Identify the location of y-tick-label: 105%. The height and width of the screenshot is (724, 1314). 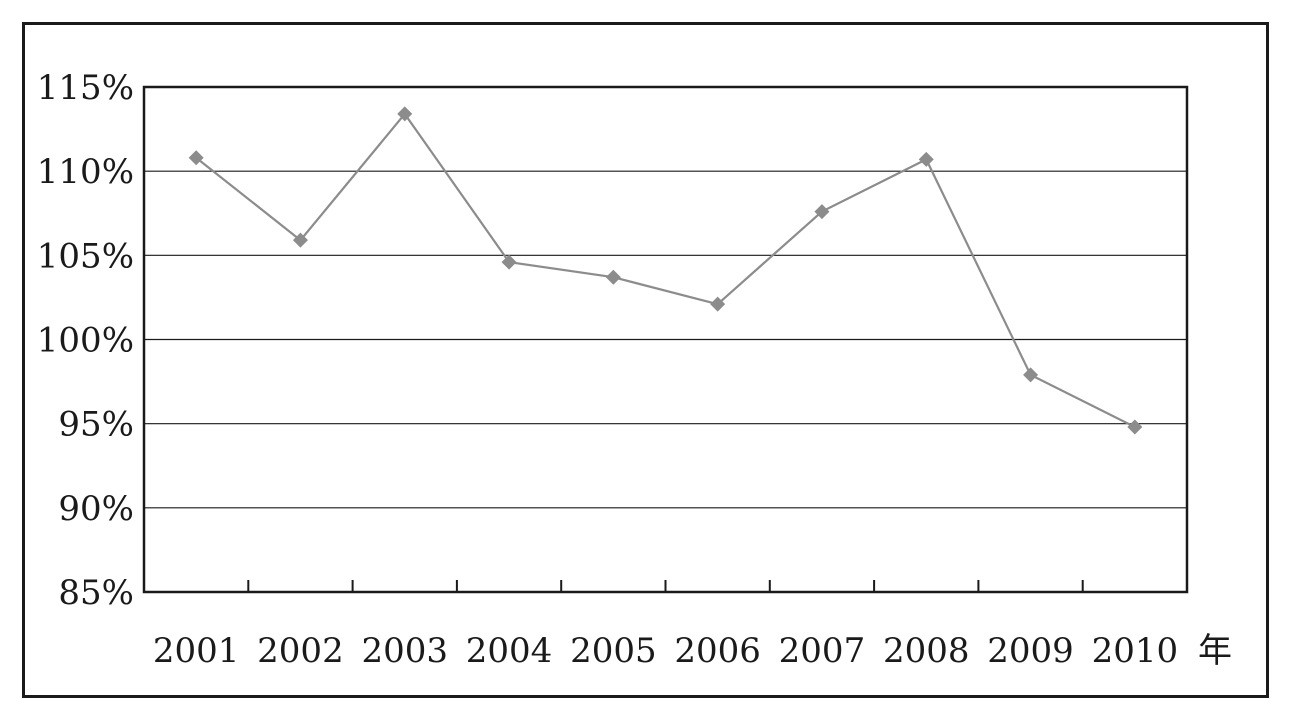
(85, 256).